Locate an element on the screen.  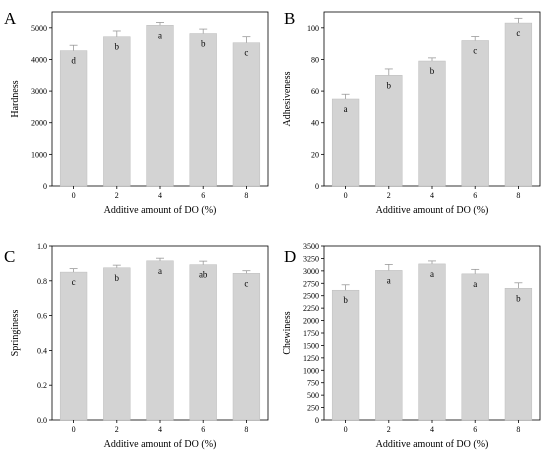
y-axis-title: Springiness is located at coordinates (15, 333).